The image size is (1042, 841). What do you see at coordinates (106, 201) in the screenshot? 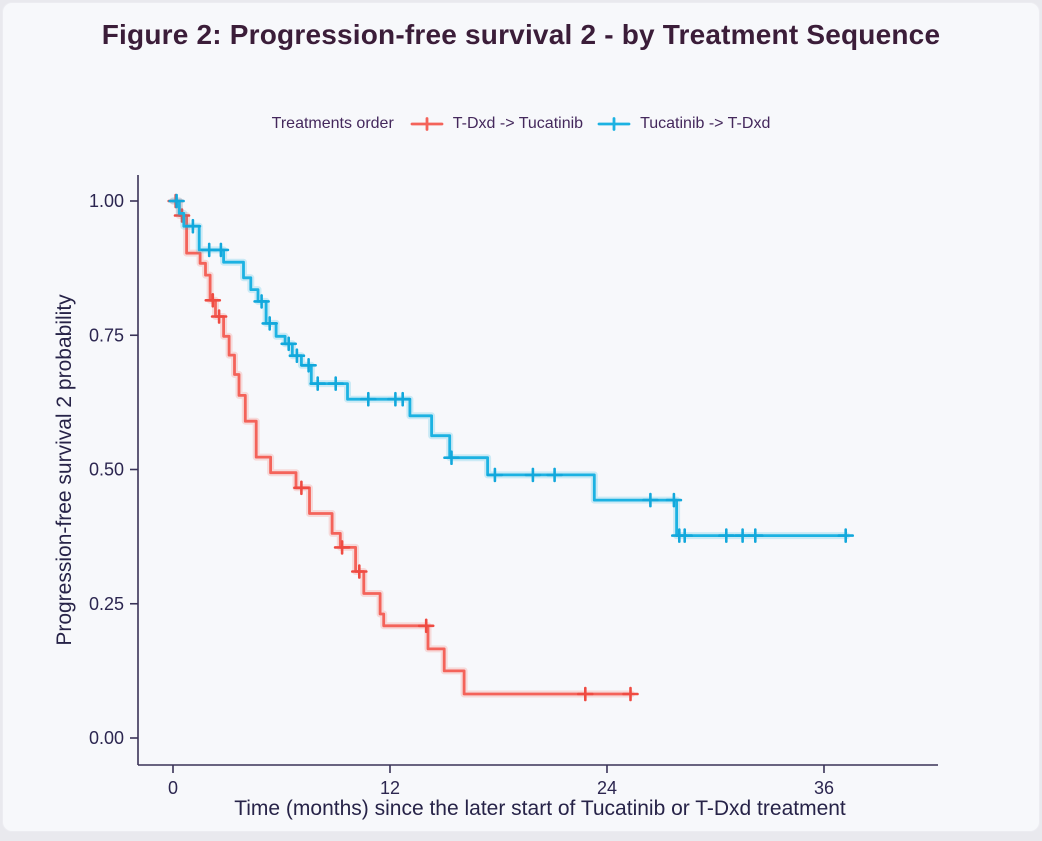
I see `y-tick-label: 1.00` at bounding box center [106, 201].